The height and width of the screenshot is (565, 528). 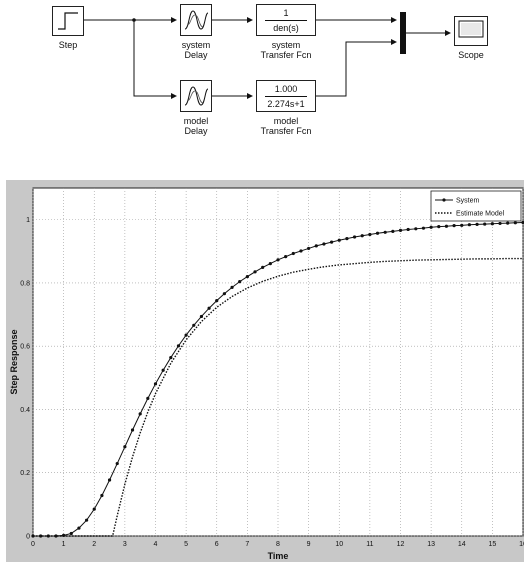 I want to click on x-tick-label: 10, so click(x=339, y=544).